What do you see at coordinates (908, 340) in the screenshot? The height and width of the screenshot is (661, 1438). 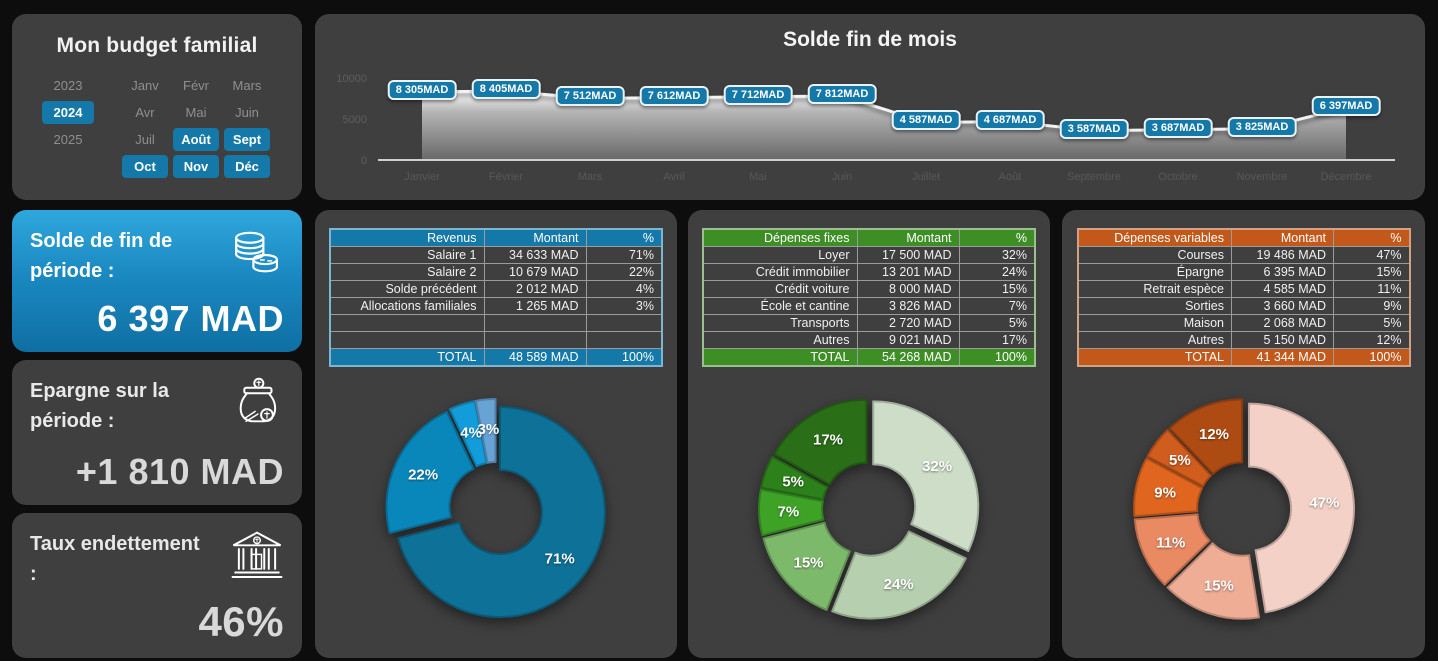 I see `table-cell: 9 021 MAD` at bounding box center [908, 340].